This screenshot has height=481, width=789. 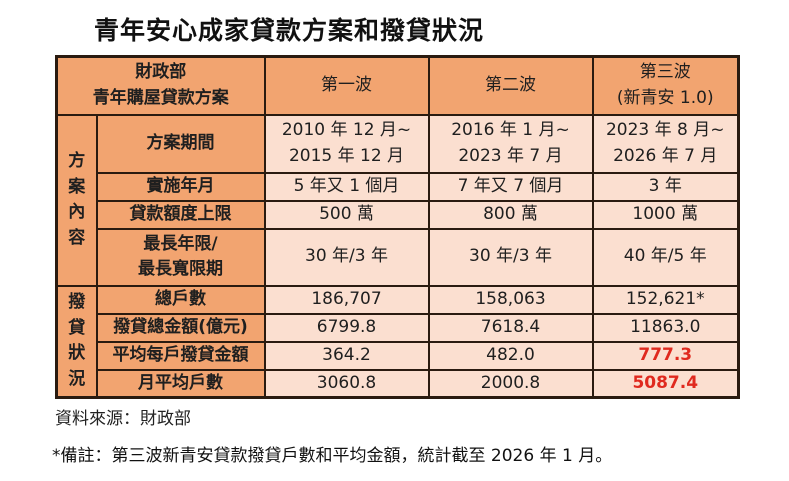 What do you see at coordinates (665, 299) in the screenshot?
I see `data-cell: 152,621*` at bounding box center [665, 299].